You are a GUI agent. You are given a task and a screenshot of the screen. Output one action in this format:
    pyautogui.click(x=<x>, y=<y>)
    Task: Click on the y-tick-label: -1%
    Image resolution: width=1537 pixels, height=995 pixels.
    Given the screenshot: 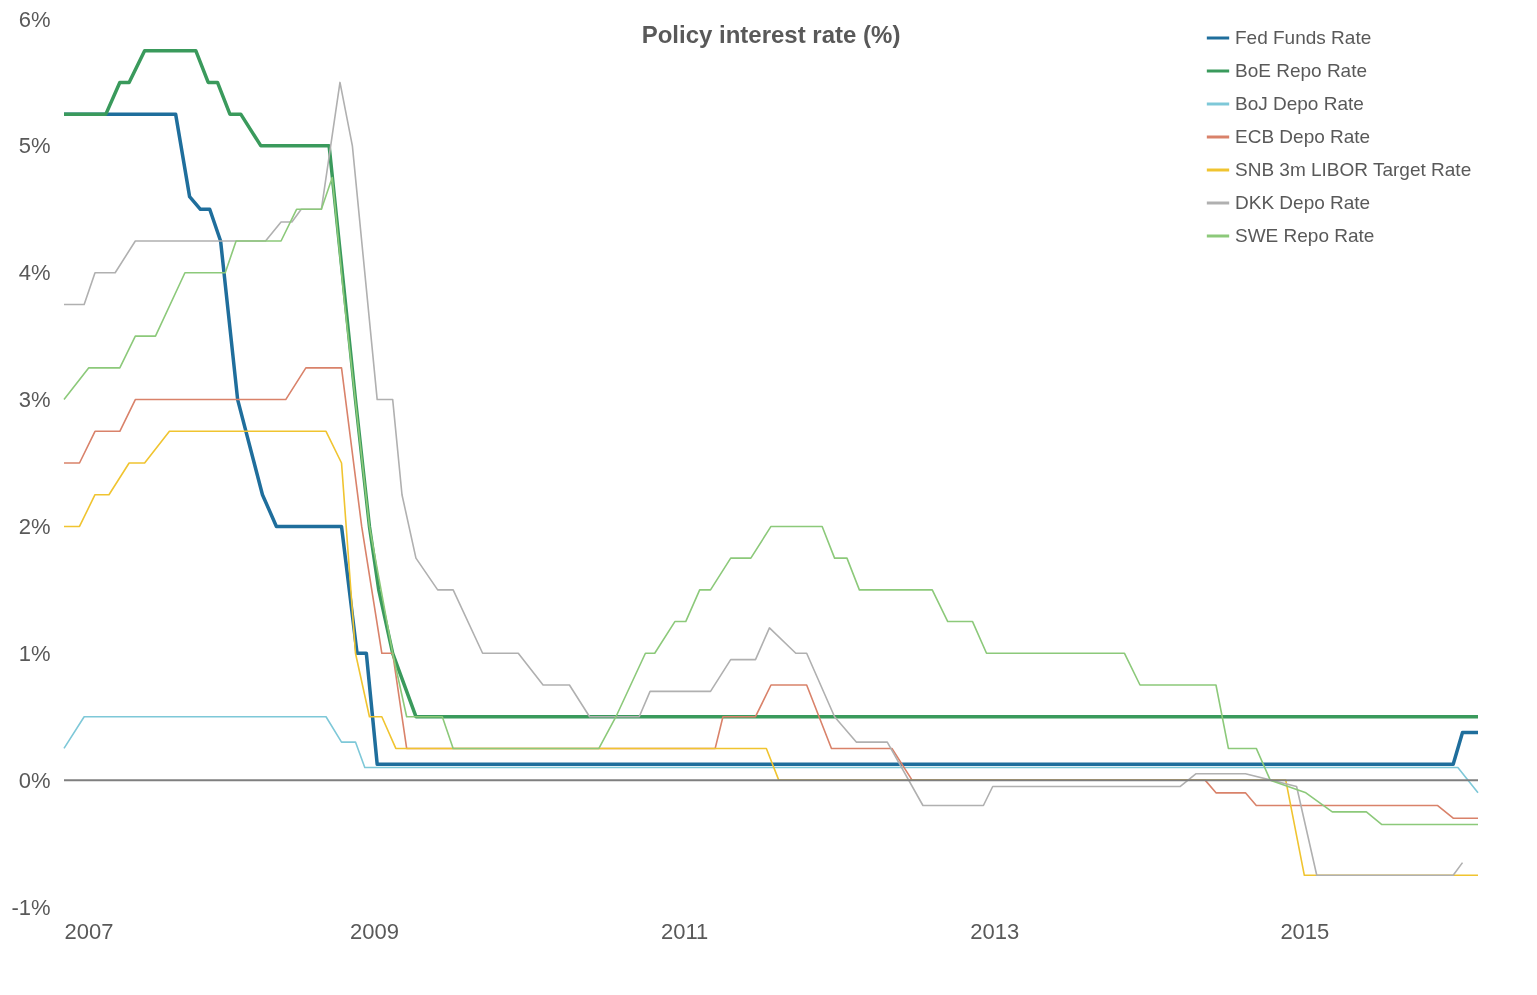 What is the action you would take?
    pyautogui.click(x=31, y=907)
    